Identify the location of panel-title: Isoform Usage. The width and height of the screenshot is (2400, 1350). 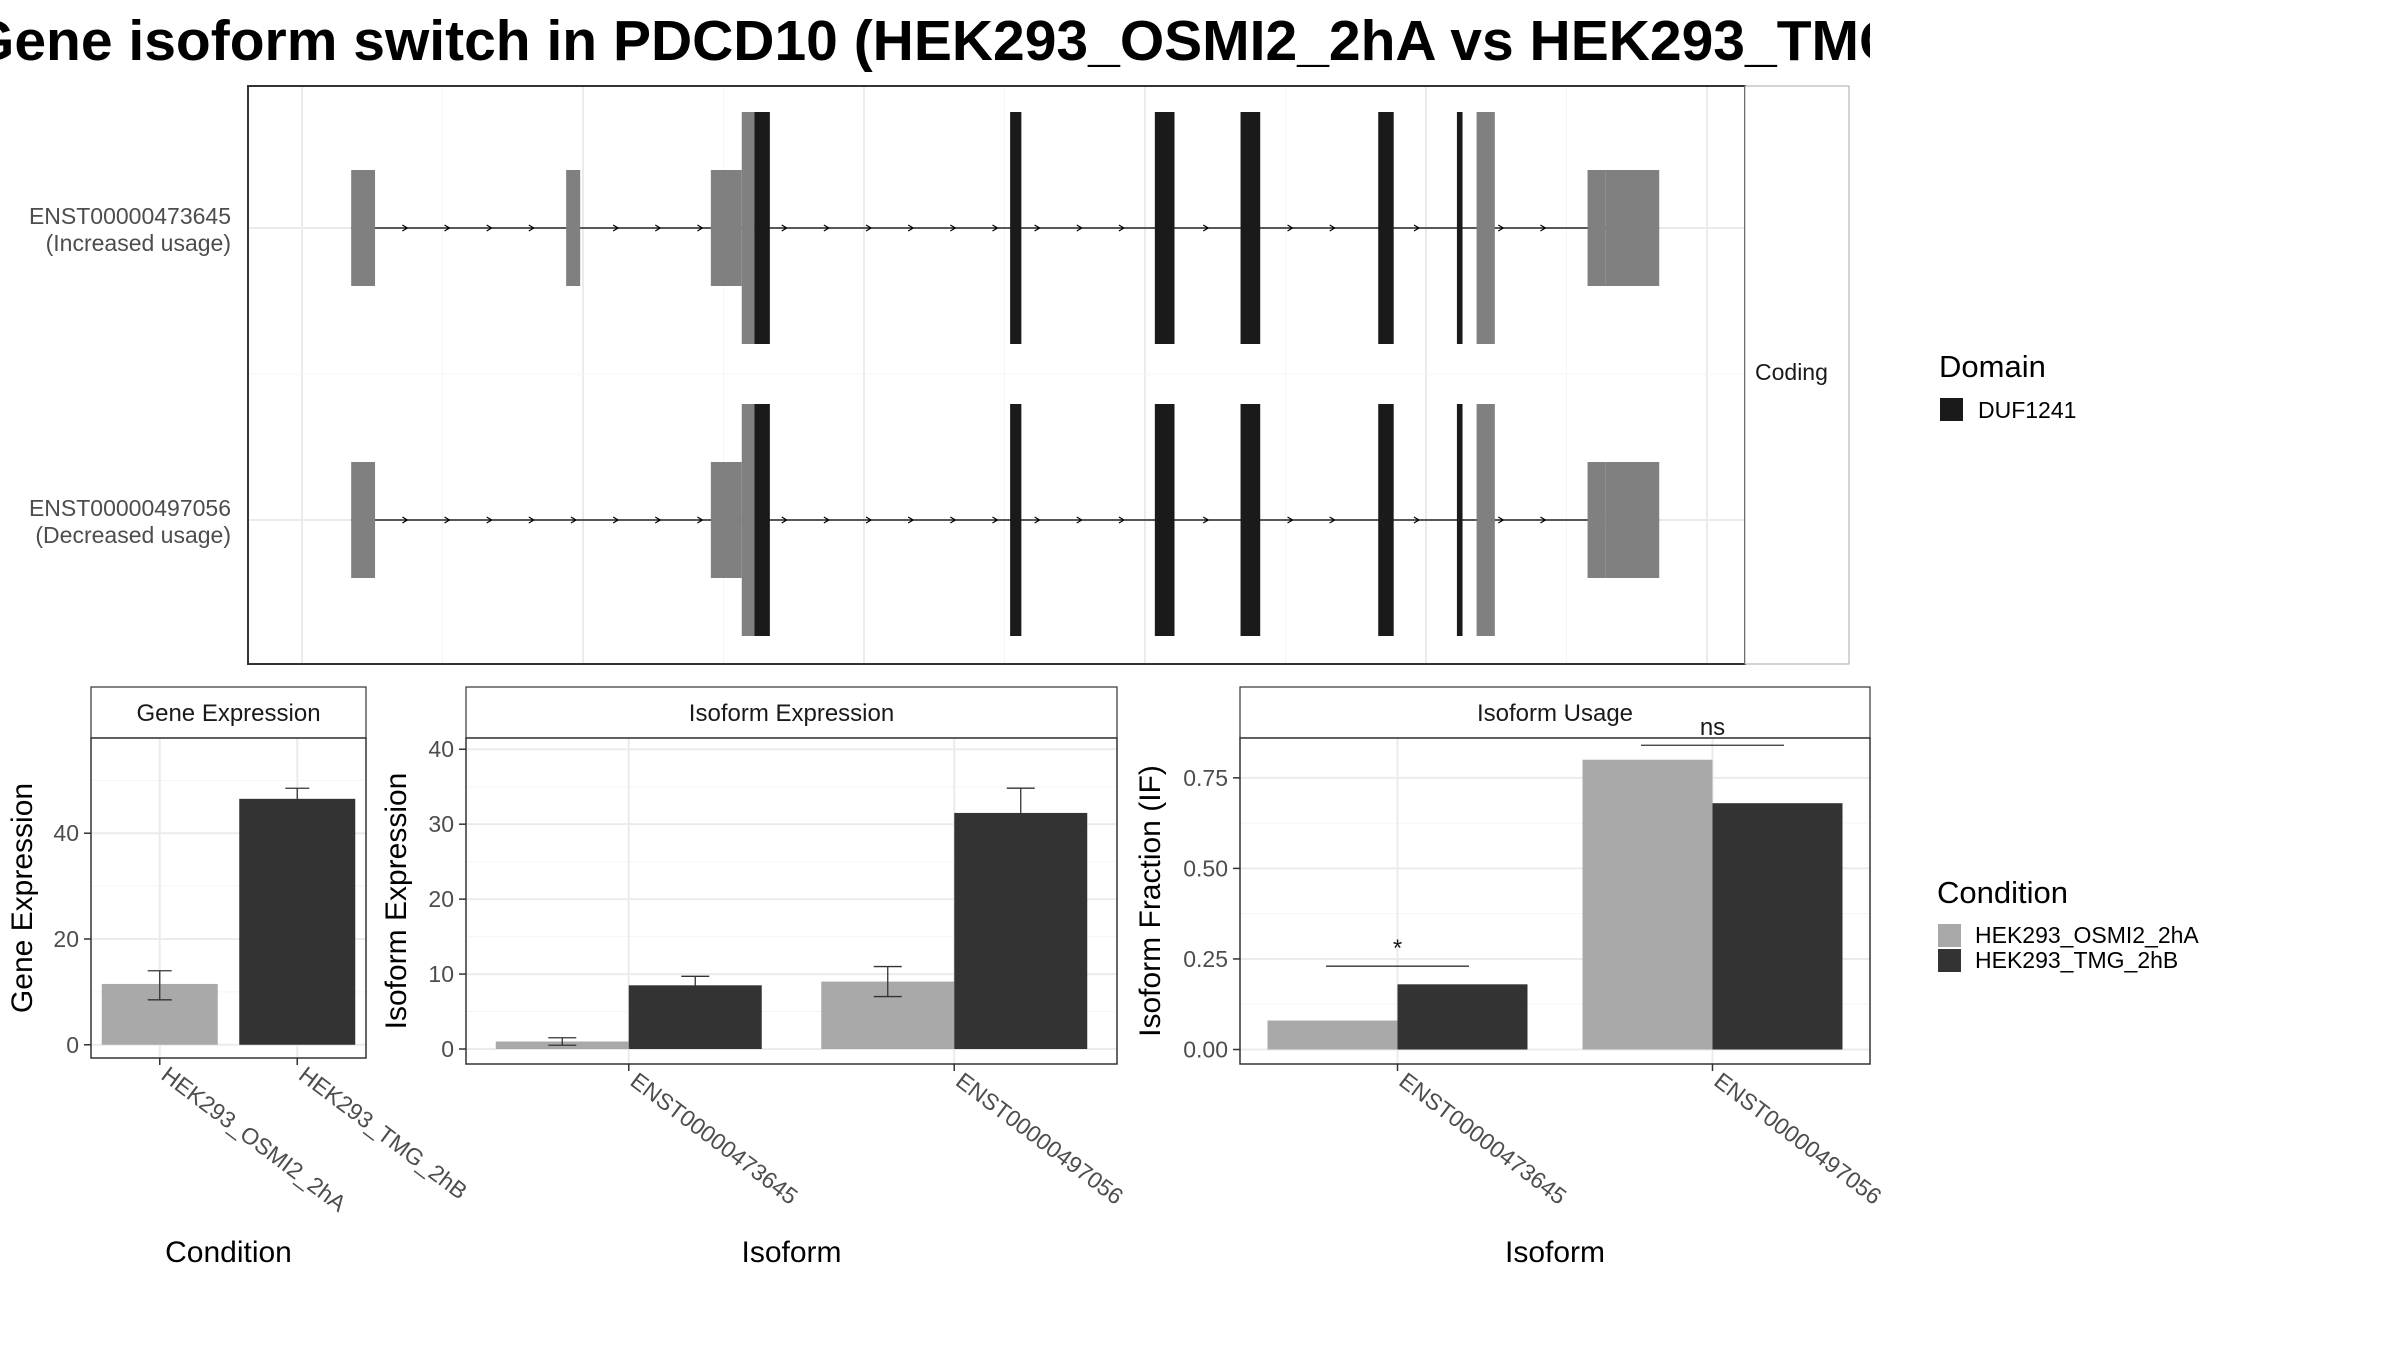
(1555, 713).